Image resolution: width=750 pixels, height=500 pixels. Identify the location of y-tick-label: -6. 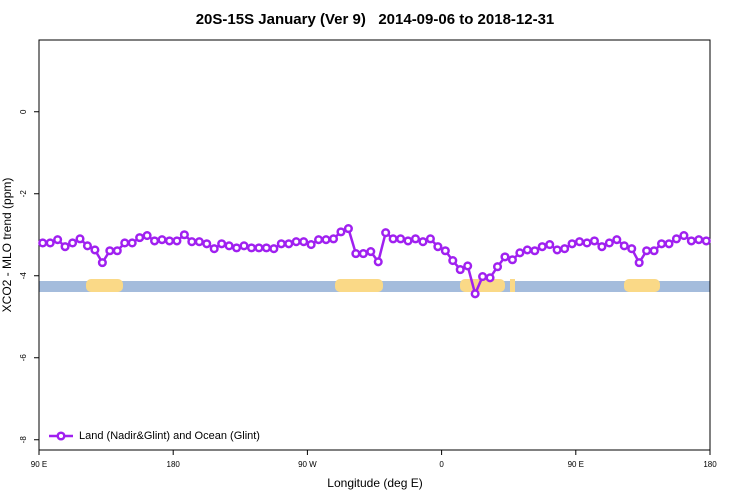
(23, 358).